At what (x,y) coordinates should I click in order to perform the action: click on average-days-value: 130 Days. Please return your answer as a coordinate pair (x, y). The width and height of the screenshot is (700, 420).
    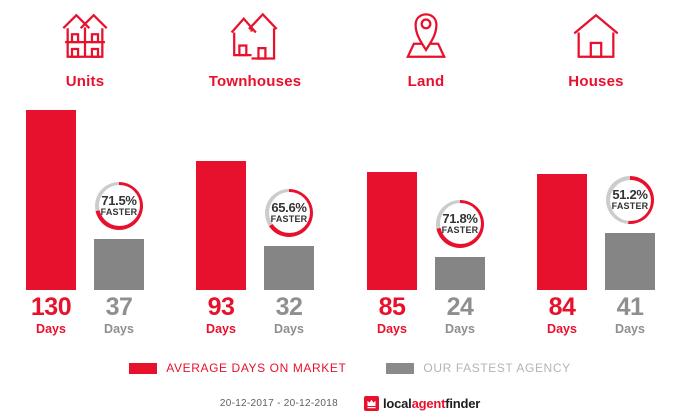
    Looking at the image, I should click on (51, 315).